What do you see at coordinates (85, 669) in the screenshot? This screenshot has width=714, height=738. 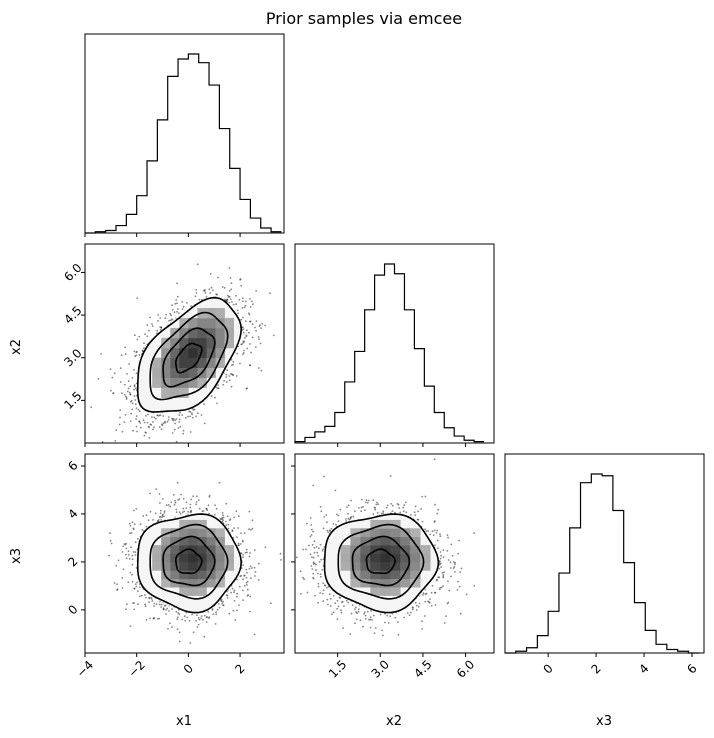 I see `x-tick-label-x1-0: −4` at bounding box center [85, 669].